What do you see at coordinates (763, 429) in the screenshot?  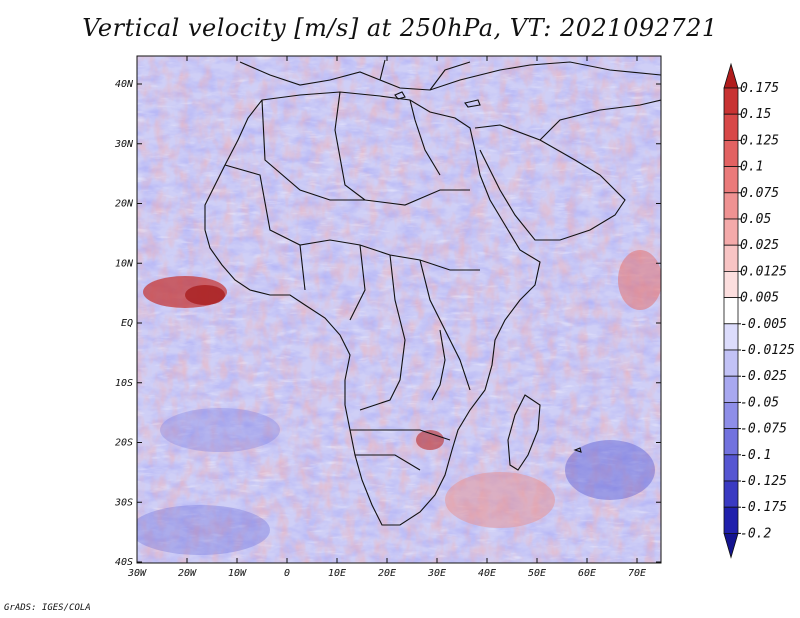 I see `colorbar-label: -0.075` at bounding box center [763, 429].